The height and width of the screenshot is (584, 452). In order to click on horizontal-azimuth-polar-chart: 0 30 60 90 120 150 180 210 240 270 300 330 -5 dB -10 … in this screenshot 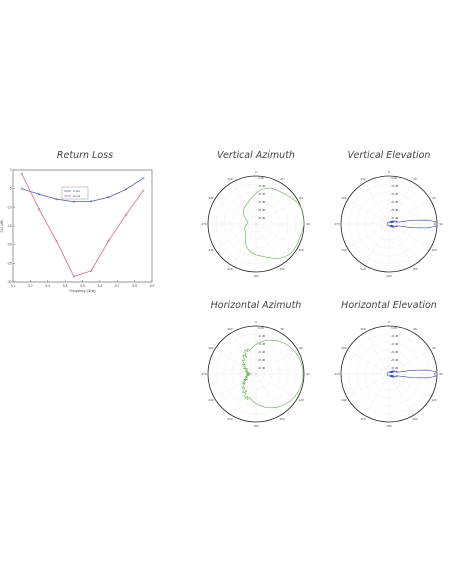, I will do `click(255, 374)`.